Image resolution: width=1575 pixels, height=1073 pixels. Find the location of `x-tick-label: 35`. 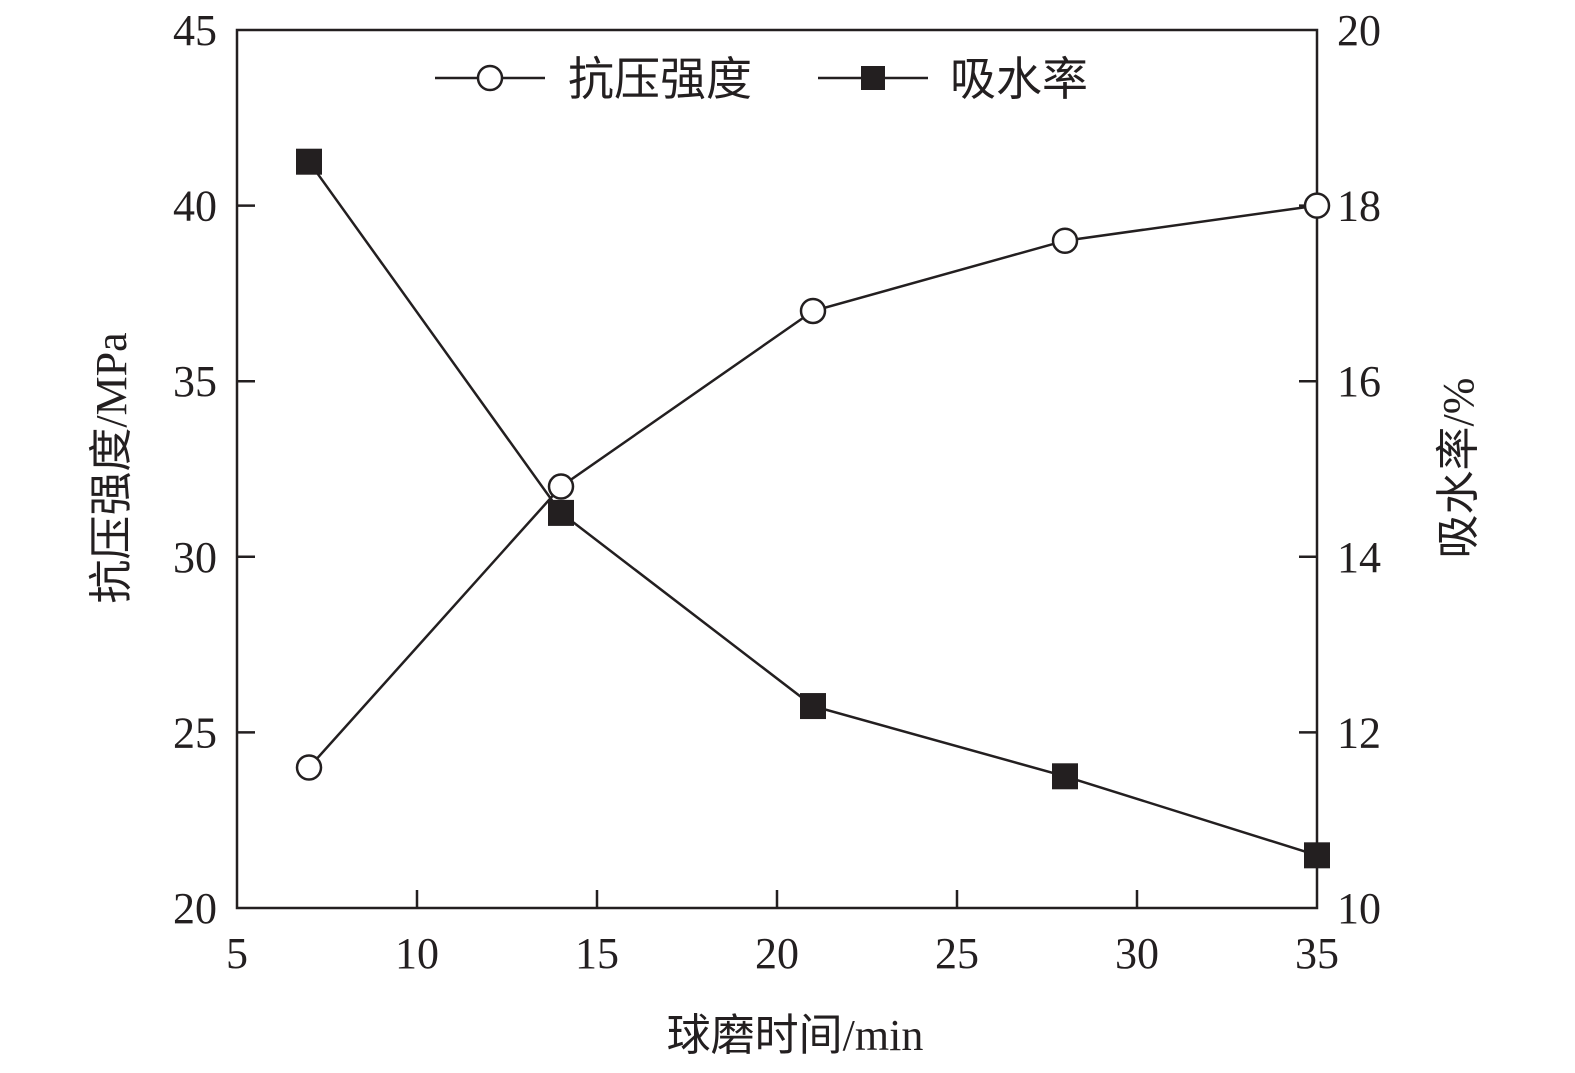

x-tick-label: 35 is located at coordinates (1317, 953).